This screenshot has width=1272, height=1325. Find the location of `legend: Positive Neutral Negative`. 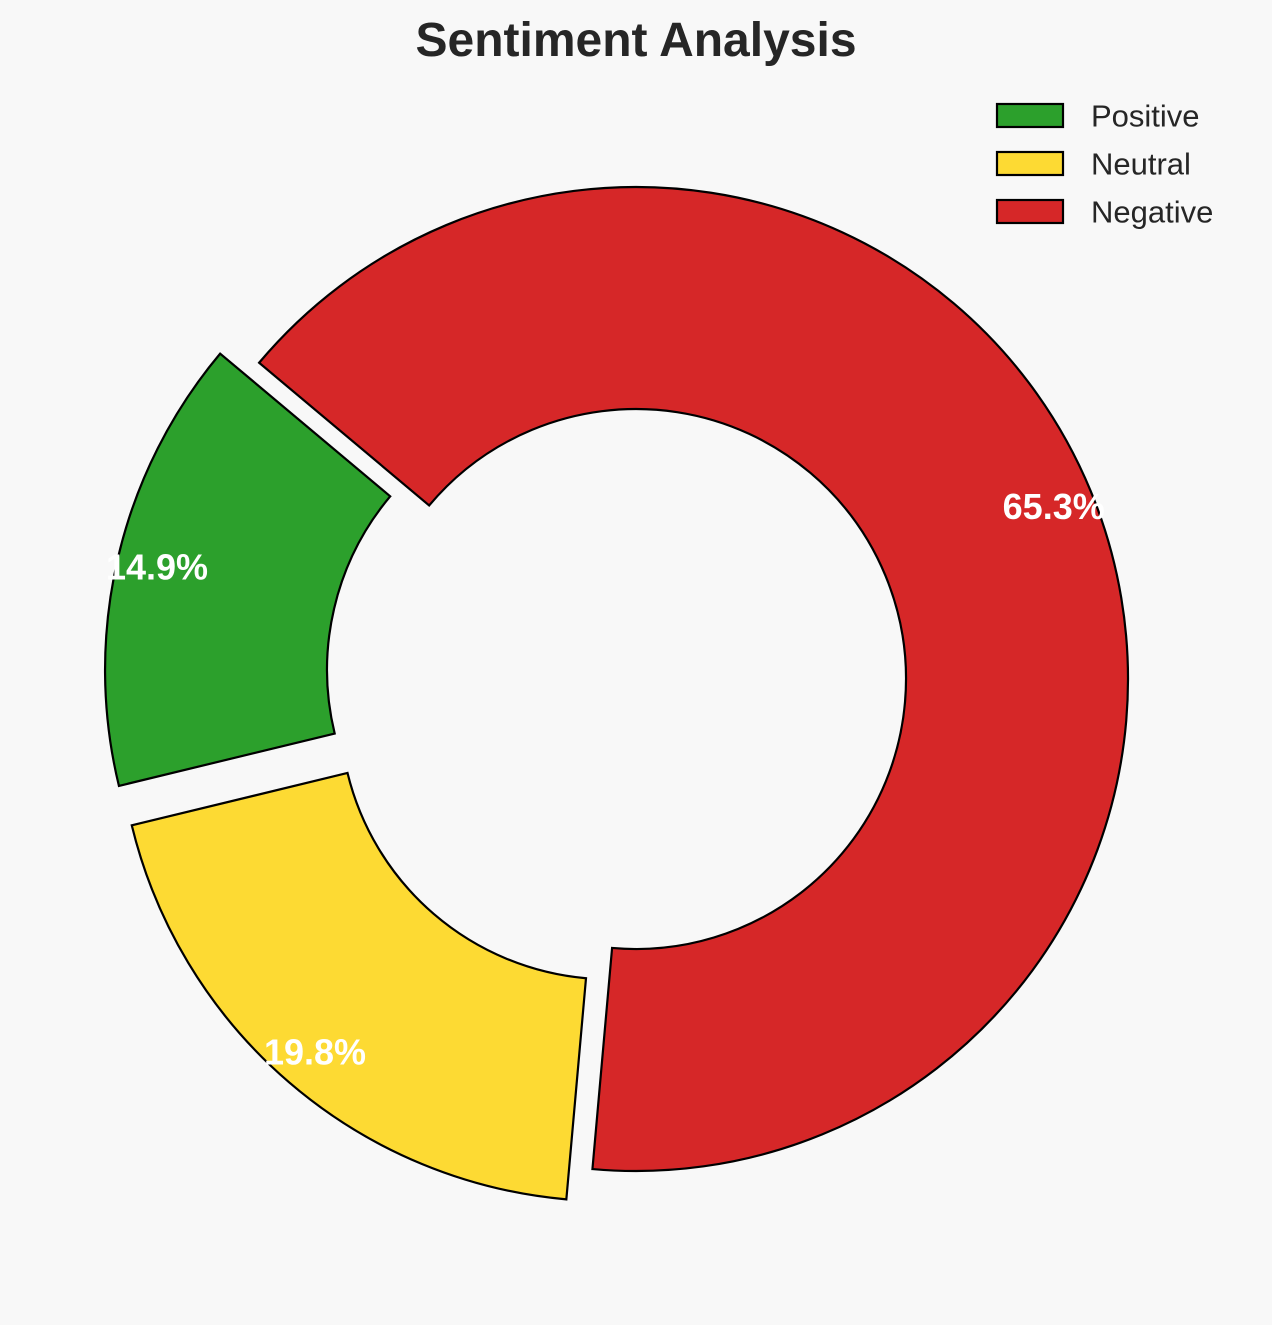

legend: Positive Neutral Negative is located at coordinates (1104, 164).